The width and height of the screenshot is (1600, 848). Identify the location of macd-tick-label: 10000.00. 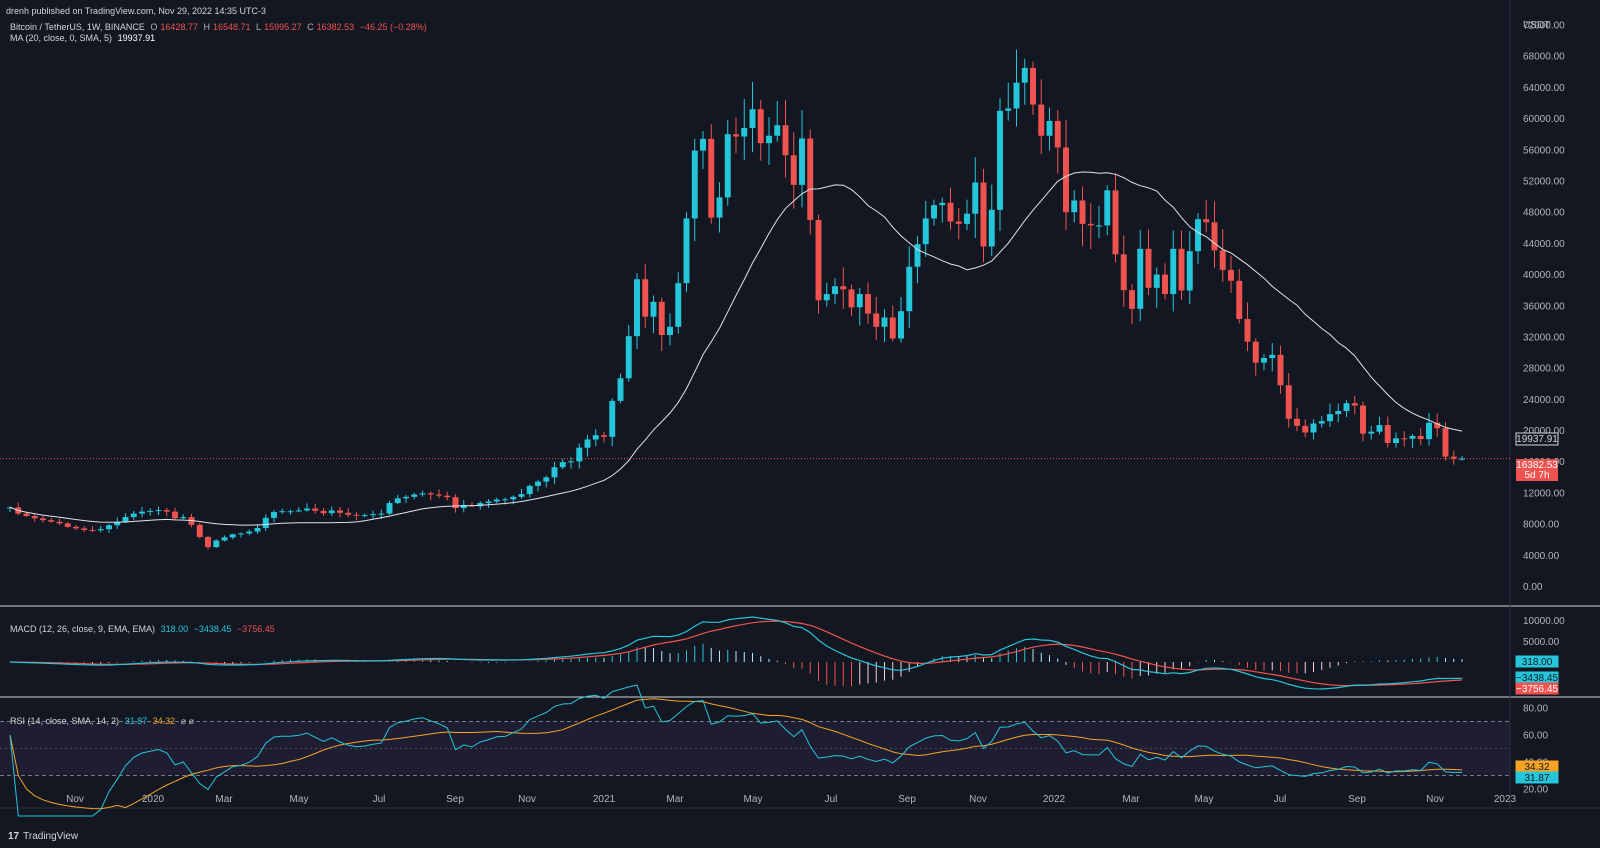
(1544, 621).